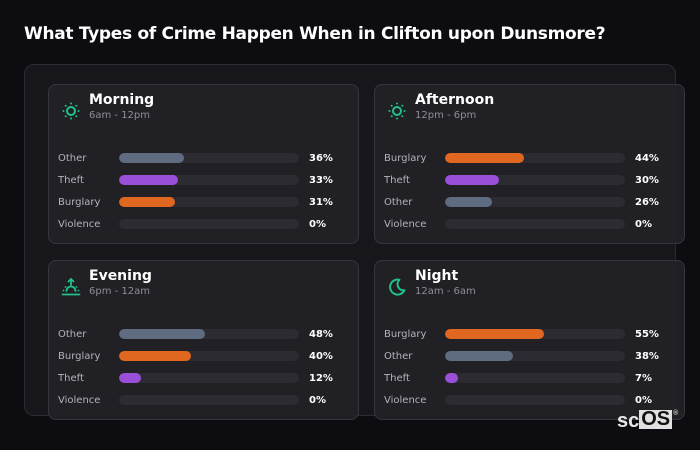 This screenshot has width=700, height=450. What do you see at coordinates (321, 356) in the screenshot?
I see `bar-value: 40%` at bounding box center [321, 356].